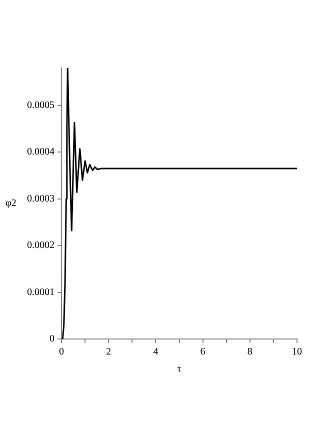  Describe the element at coordinates (52, 339) in the screenshot. I see `y-tick-label: 0` at that location.